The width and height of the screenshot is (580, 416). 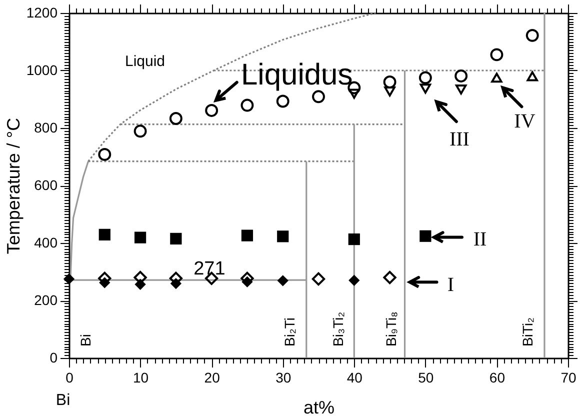 What do you see at coordinates (568, 378) in the screenshot?
I see `x-tick-label: 70` at bounding box center [568, 378].